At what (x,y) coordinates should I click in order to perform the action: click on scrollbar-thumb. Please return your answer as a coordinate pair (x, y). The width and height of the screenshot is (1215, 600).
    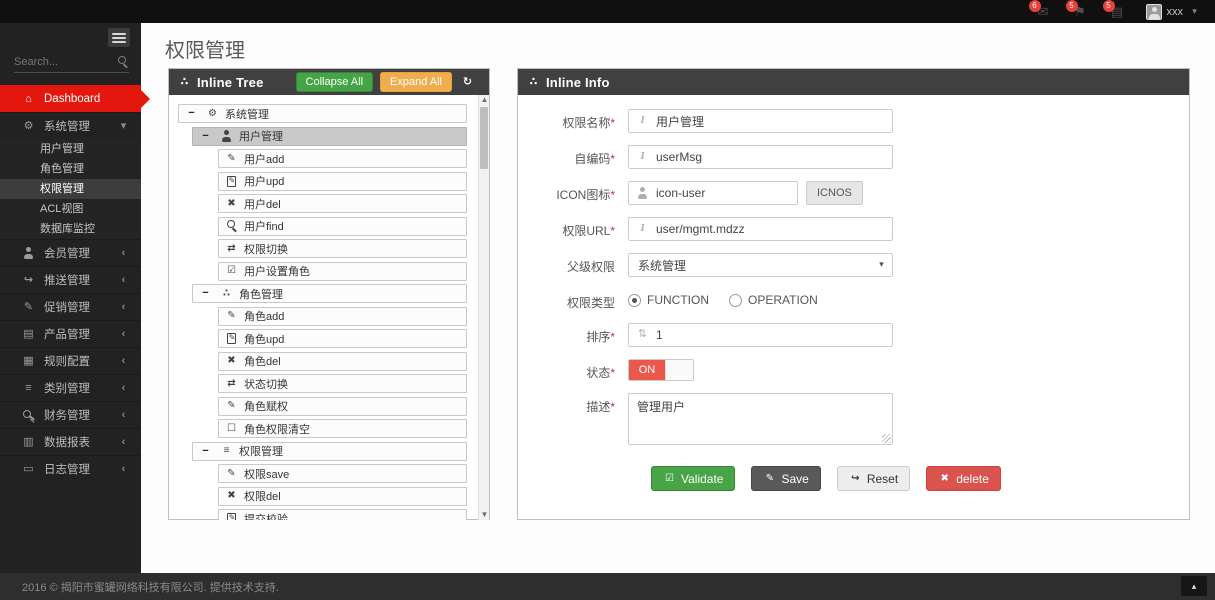
    Looking at the image, I should click on (484, 138).